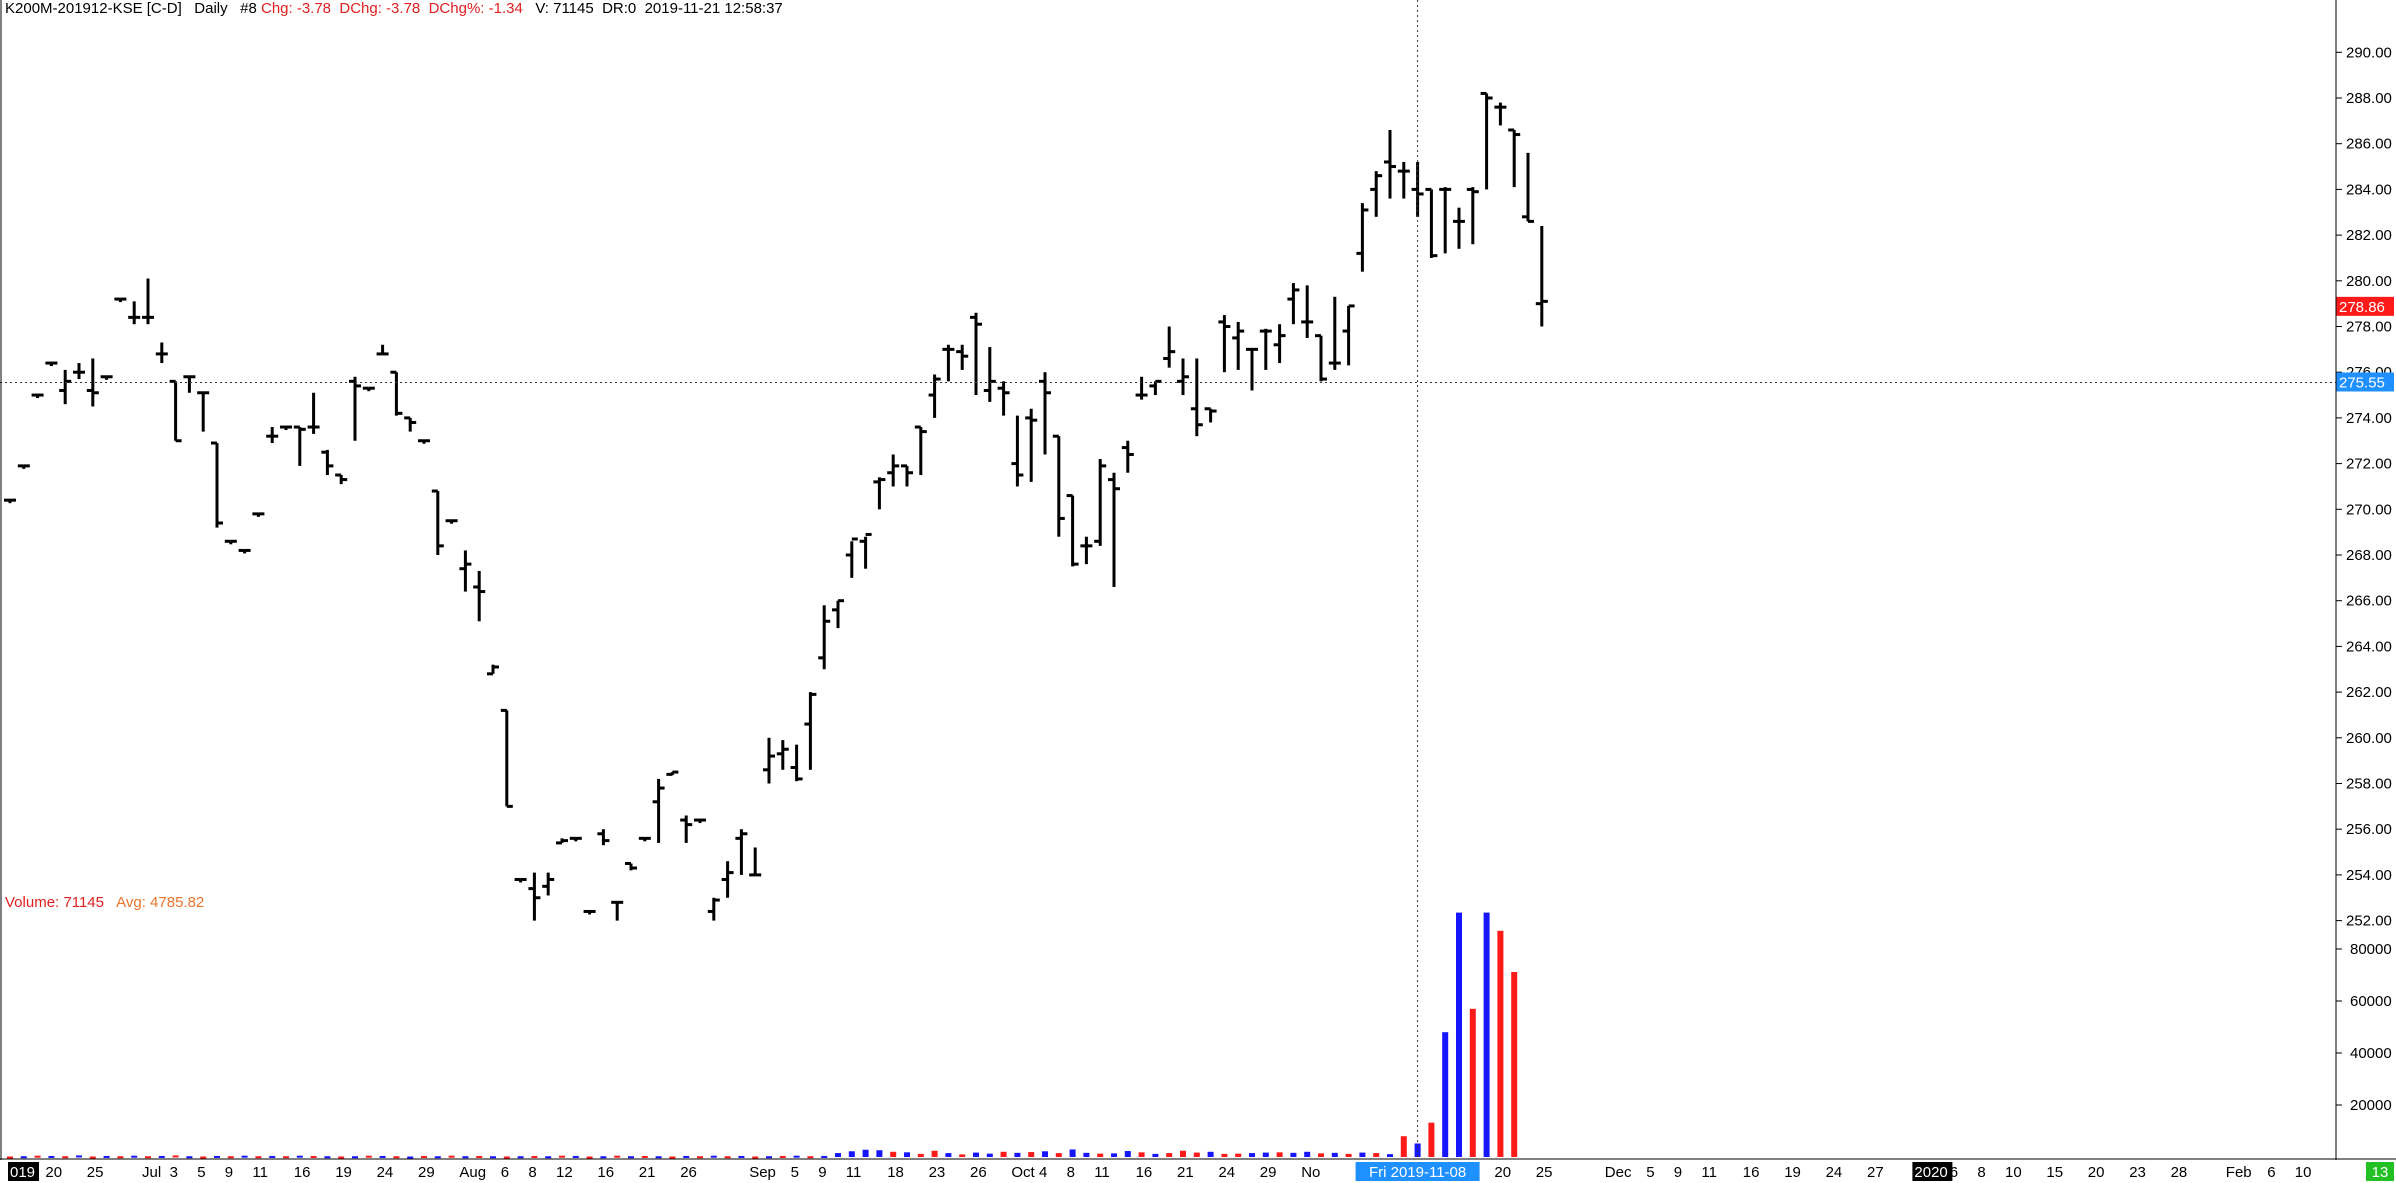 The width and height of the screenshot is (2396, 1183). What do you see at coordinates (2369, 738) in the screenshot?
I see `price-tick-label: 260.00` at bounding box center [2369, 738].